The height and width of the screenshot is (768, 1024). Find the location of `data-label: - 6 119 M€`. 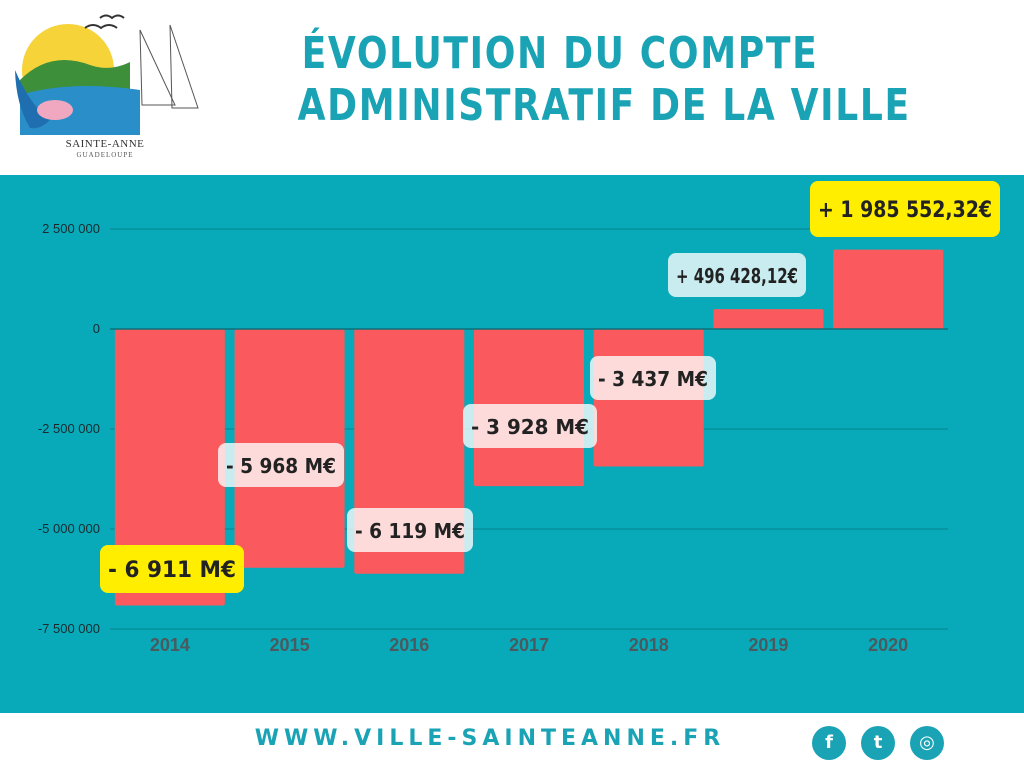

data-label: - 6 119 M€ is located at coordinates (410, 531).